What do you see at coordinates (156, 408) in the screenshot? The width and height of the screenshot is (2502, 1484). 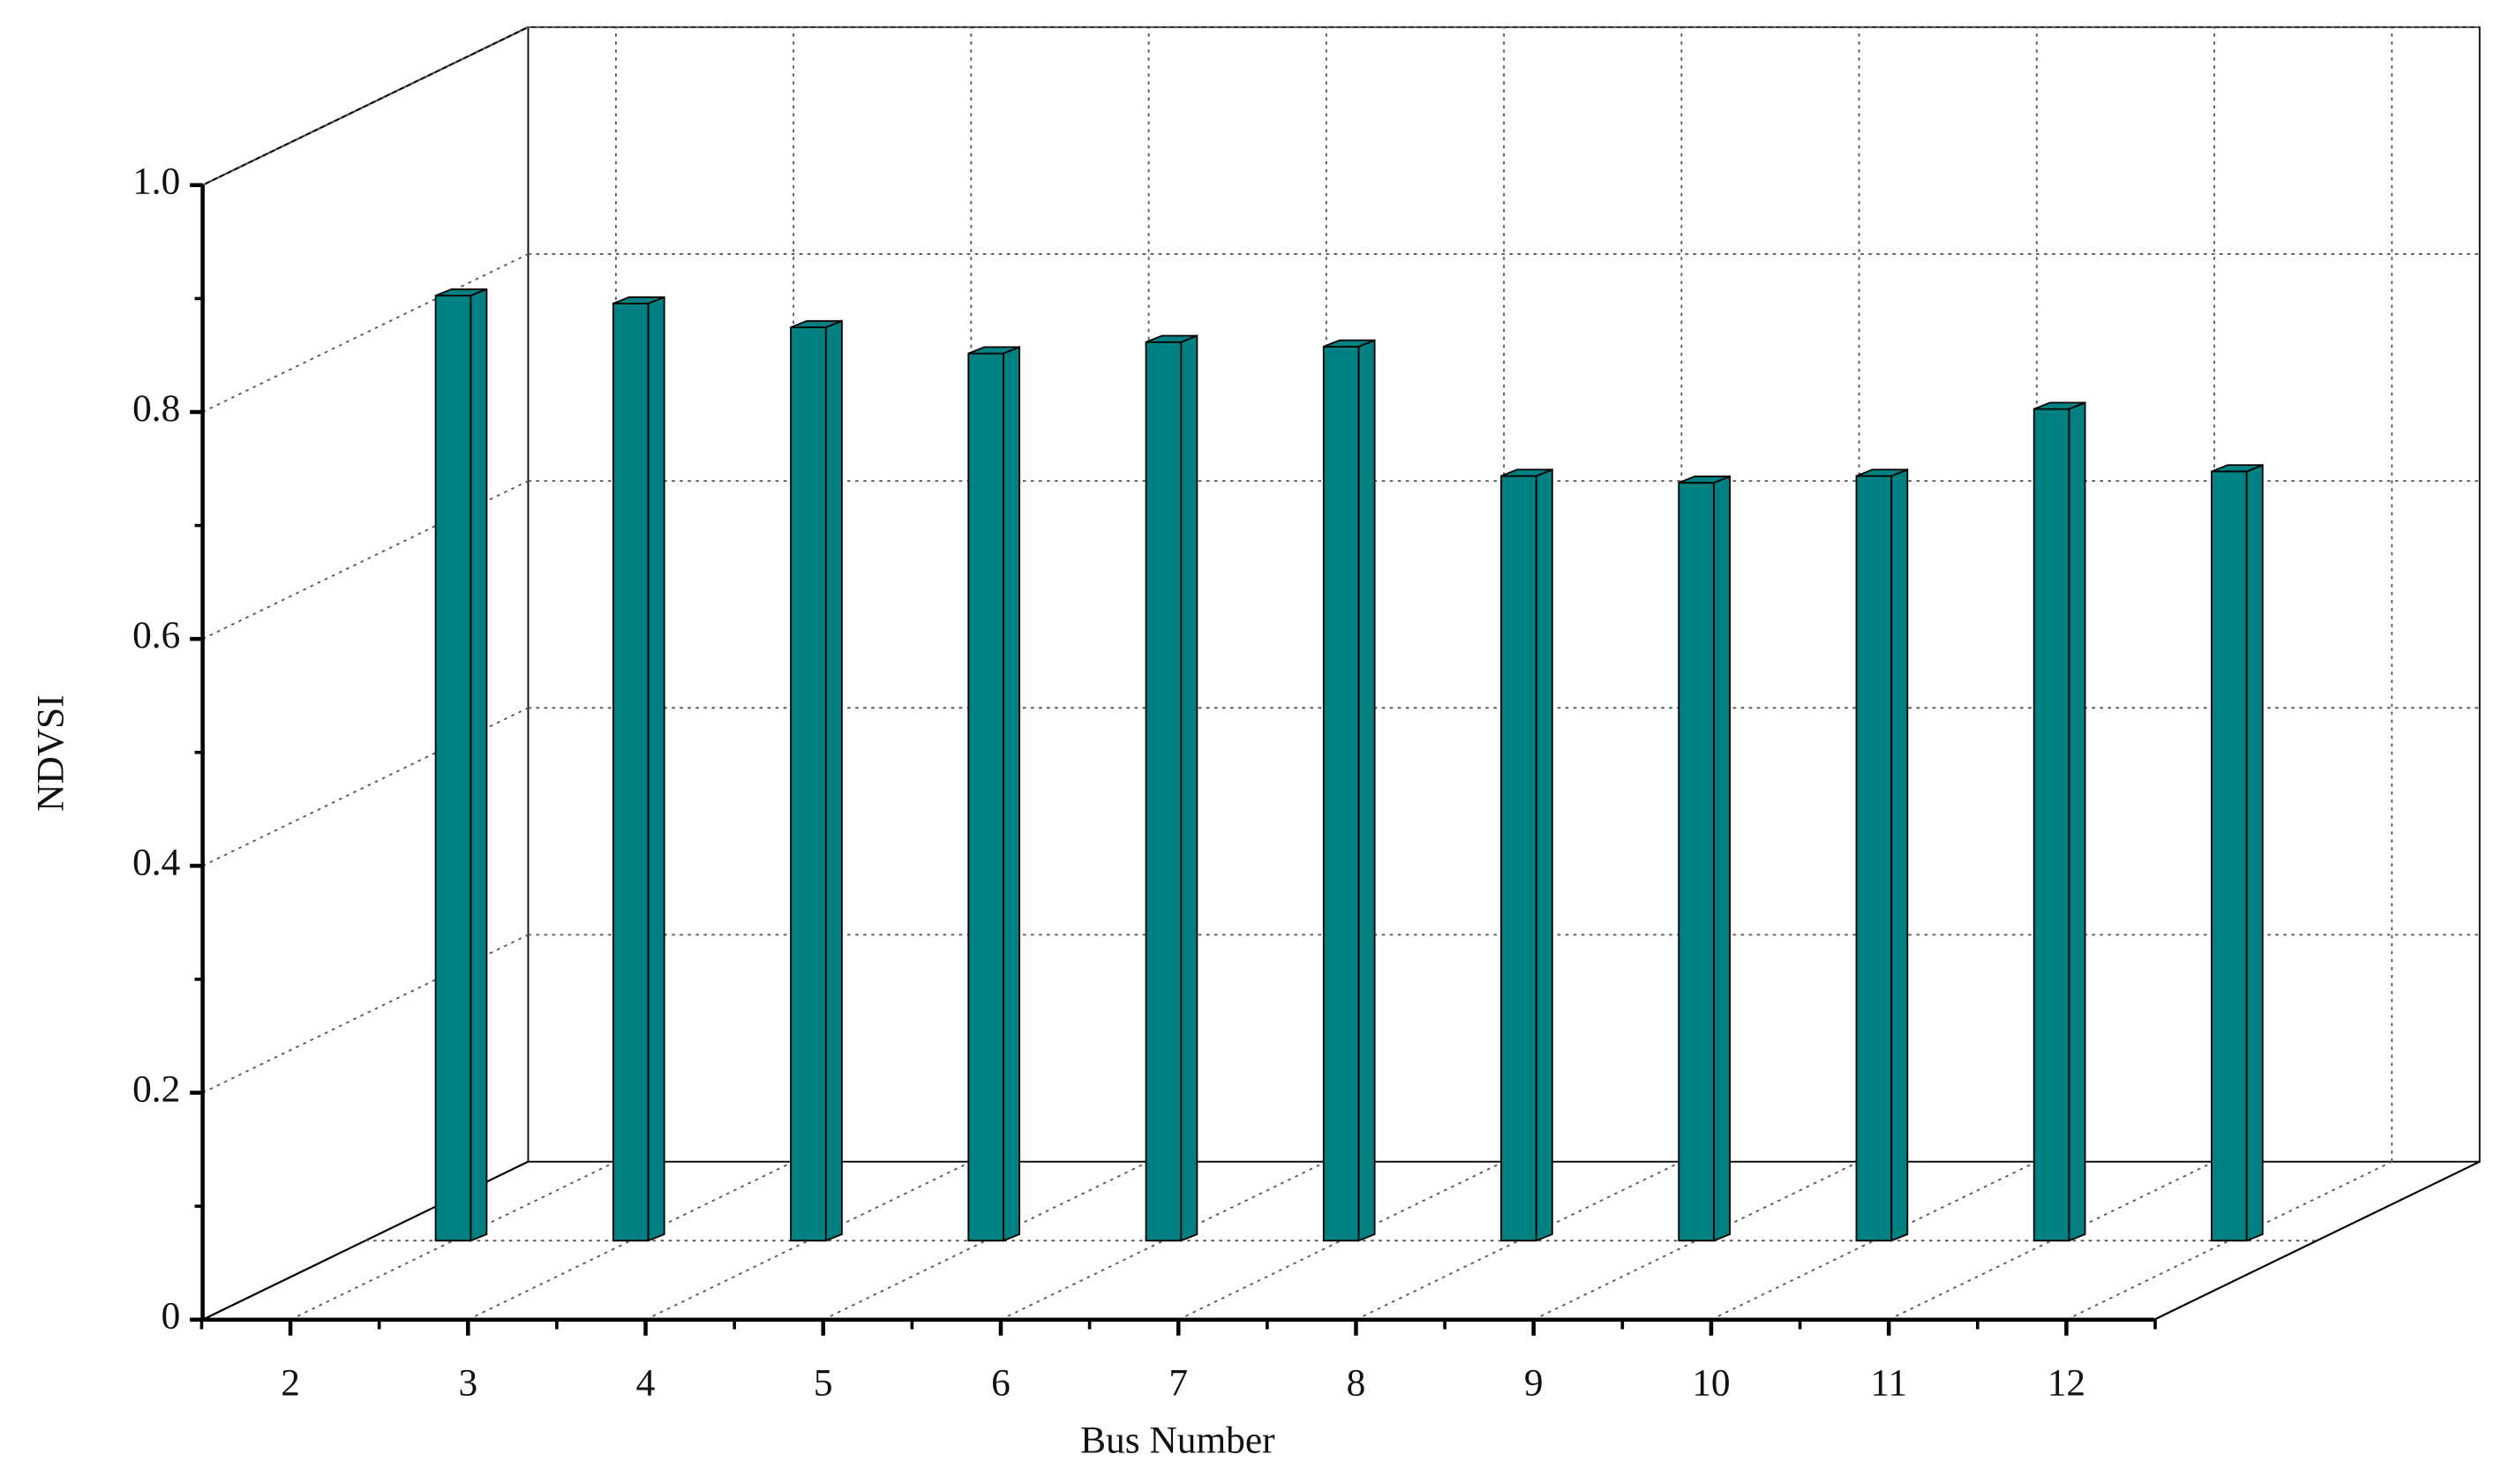 I see `y-tick-label: 0.8` at bounding box center [156, 408].